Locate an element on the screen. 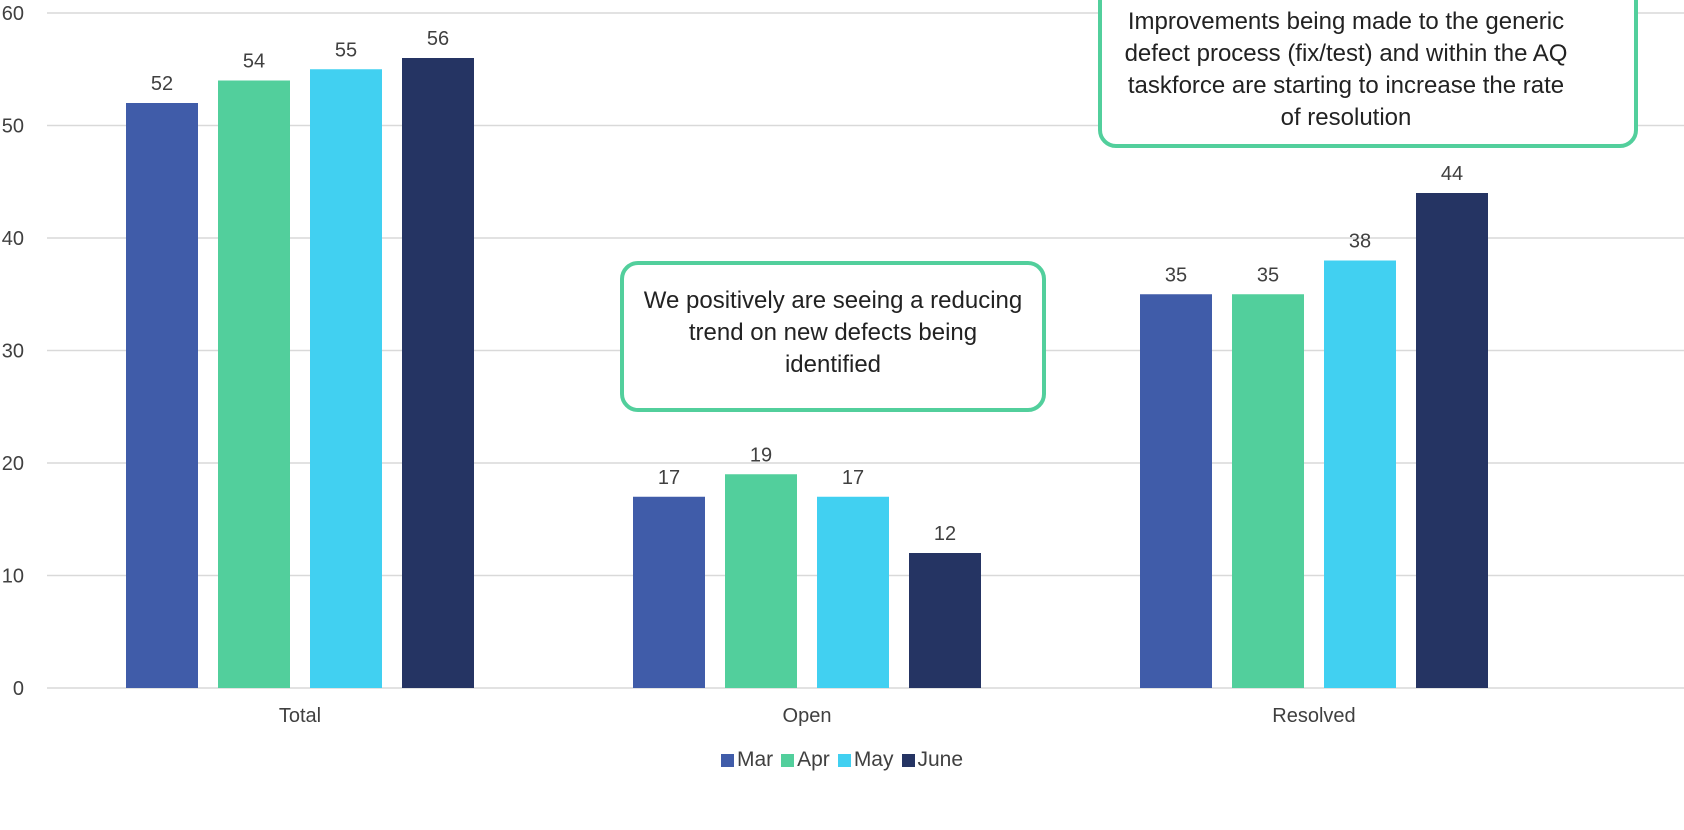 This screenshot has width=1684, height=830. y-axis-ticks: 0 10 20 30 40 50 60 is located at coordinates (13, 351).